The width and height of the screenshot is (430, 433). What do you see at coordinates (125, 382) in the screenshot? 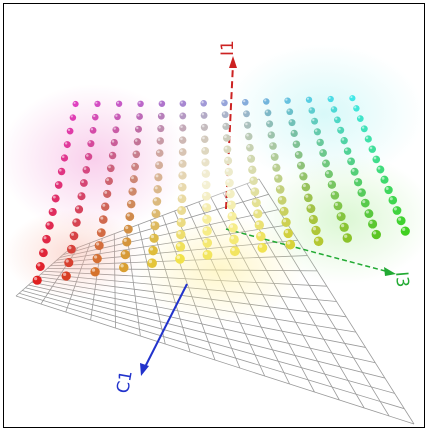
I see `axis-label-c1: C1` at bounding box center [125, 382].